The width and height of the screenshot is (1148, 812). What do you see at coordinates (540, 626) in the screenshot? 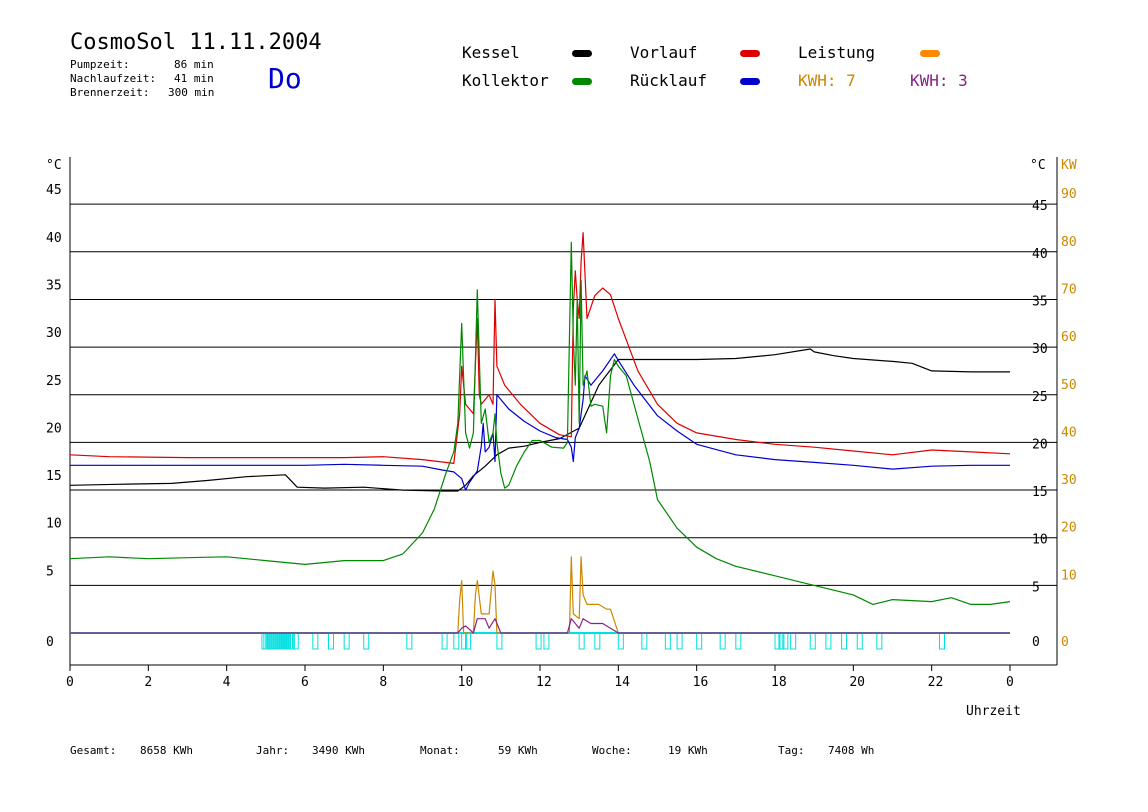
I see `series-line-kwh` at bounding box center [540, 626].